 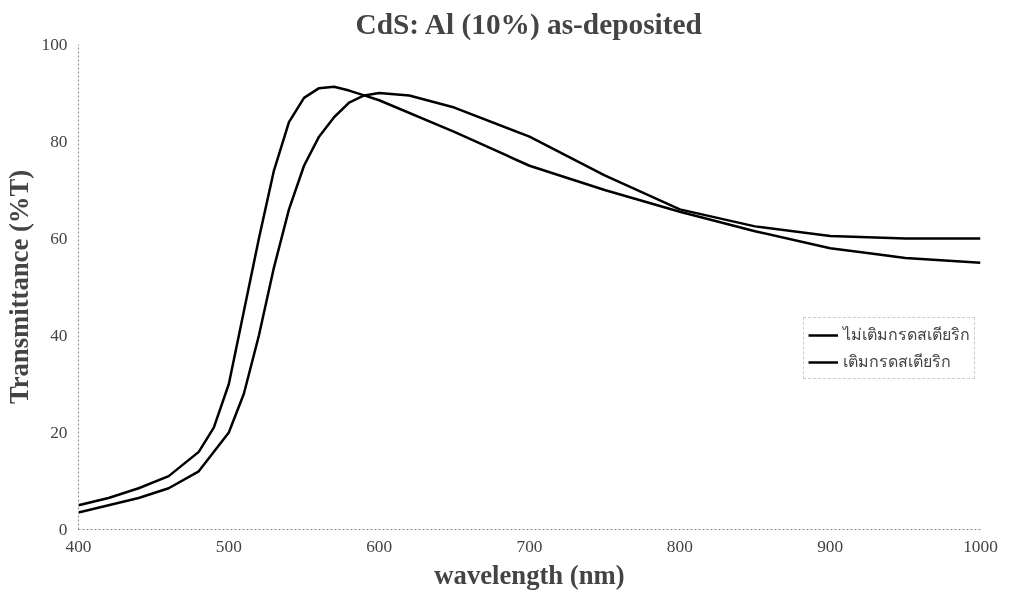 What do you see at coordinates (897, 362) in the screenshot?
I see `legend-label: เติมกรดสเตียริก` at bounding box center [897, 362].